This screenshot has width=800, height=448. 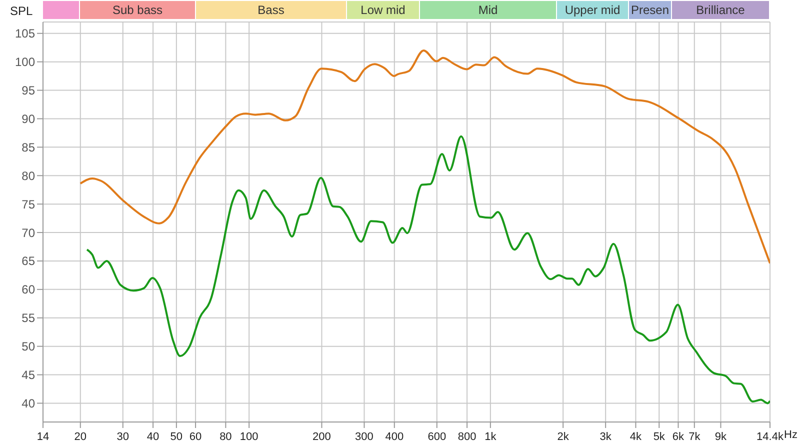 What do you see at coordinates (249, 436) in the screenshot?
I see `x-tick-label: 100` at bounding box center [249, 436].